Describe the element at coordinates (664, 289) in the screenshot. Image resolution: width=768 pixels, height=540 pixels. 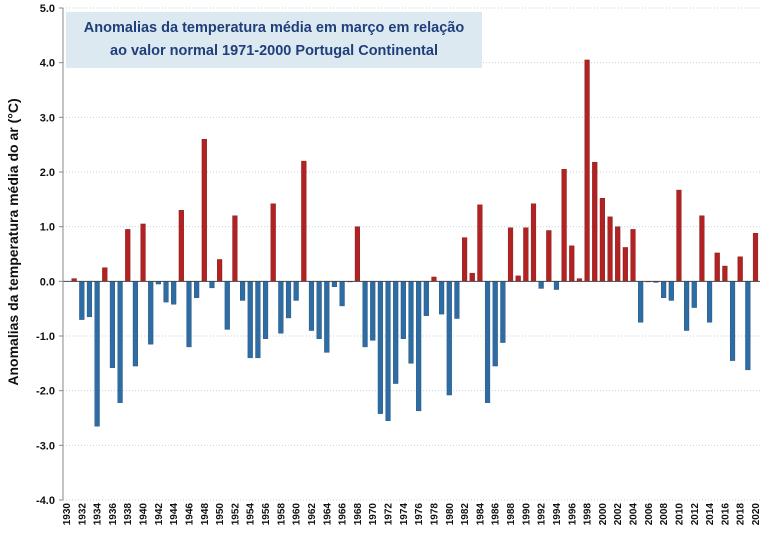
I see `bar-2008` at that location.